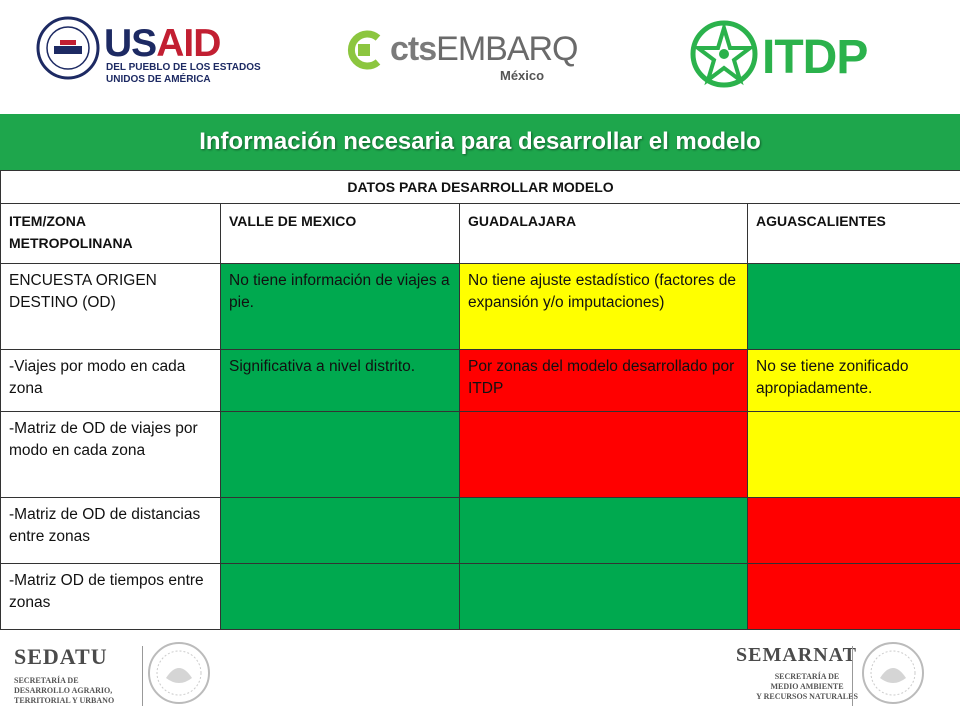 This screenshot has width=960, height=720. I want to click on header-valle-de-mexico: VALLE DE MEXICO, so click(340, 233).